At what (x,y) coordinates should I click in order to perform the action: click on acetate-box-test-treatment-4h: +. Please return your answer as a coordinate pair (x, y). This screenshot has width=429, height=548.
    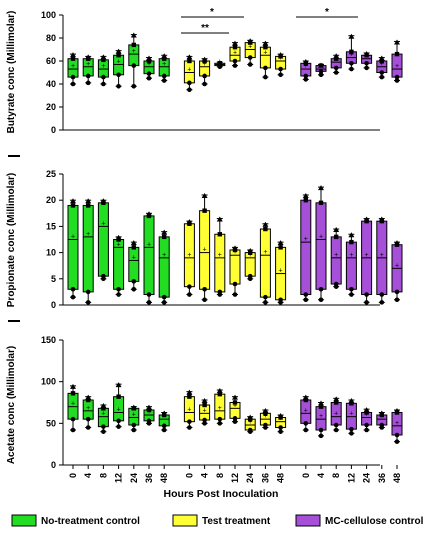
    Looking at the image, I should click on (205, 412).